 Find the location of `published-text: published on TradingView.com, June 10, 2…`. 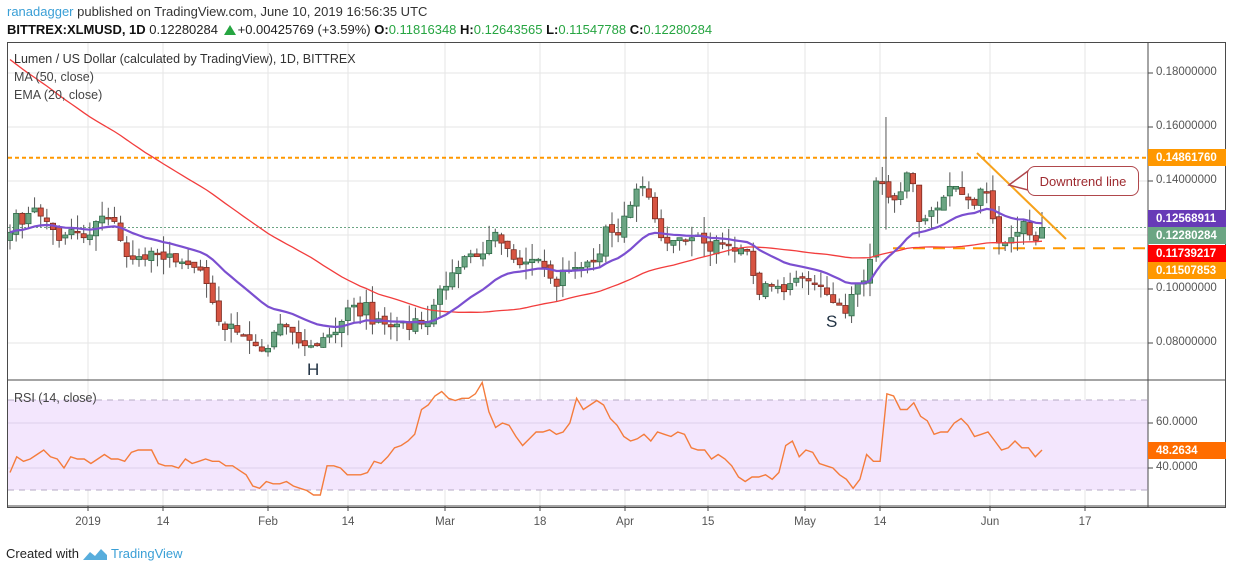

published-text: published on TradingView.com, June 10, 2… is located at coordinates (252, 11).